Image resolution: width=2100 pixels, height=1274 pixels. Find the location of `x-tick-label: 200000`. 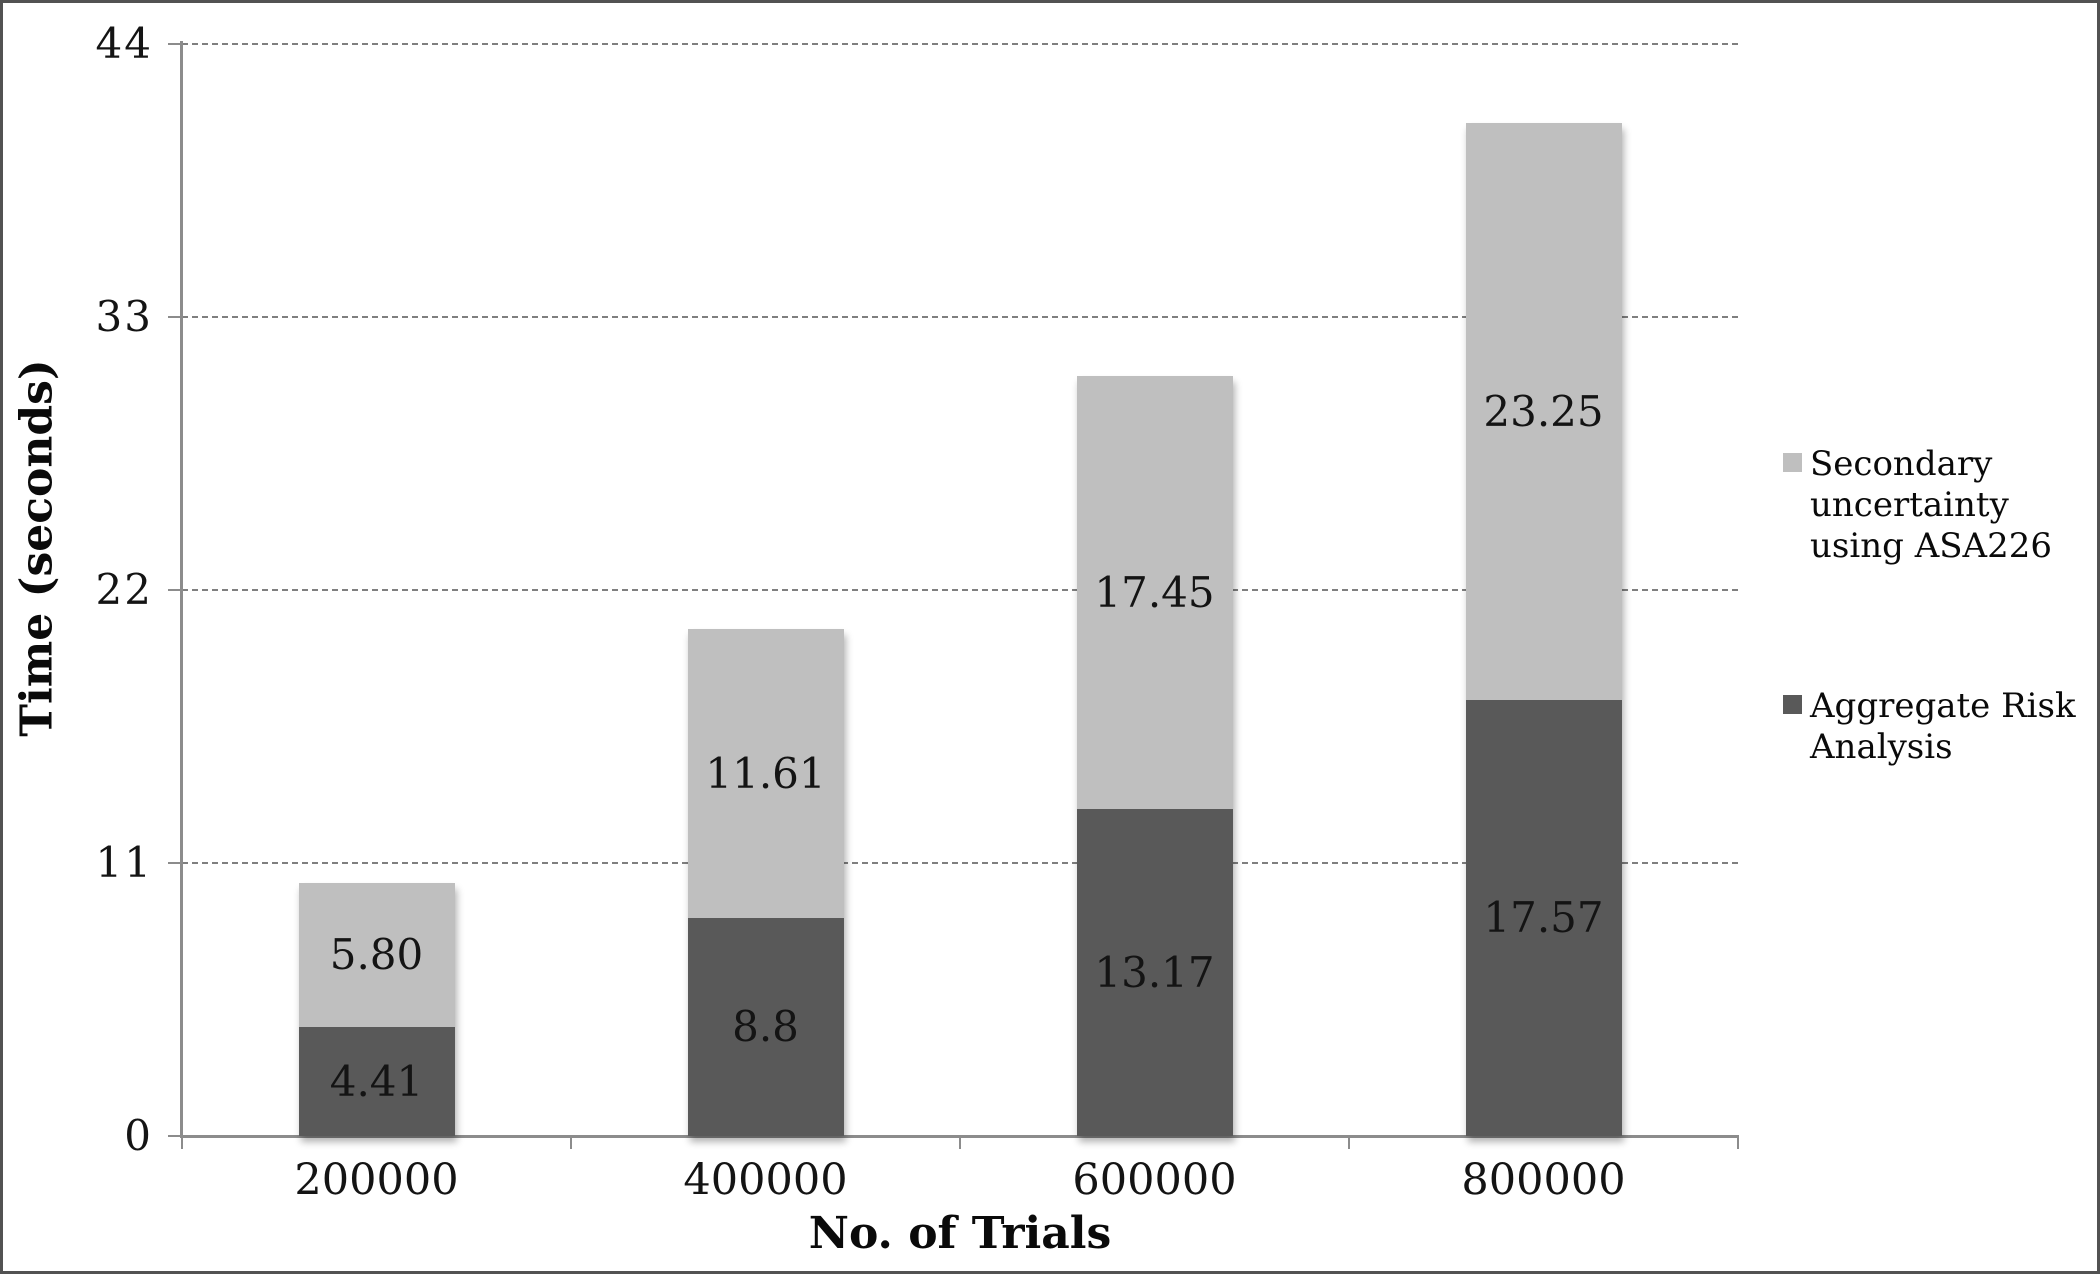

x-tick-label: 200000 is located at coordinates (376, 1180).